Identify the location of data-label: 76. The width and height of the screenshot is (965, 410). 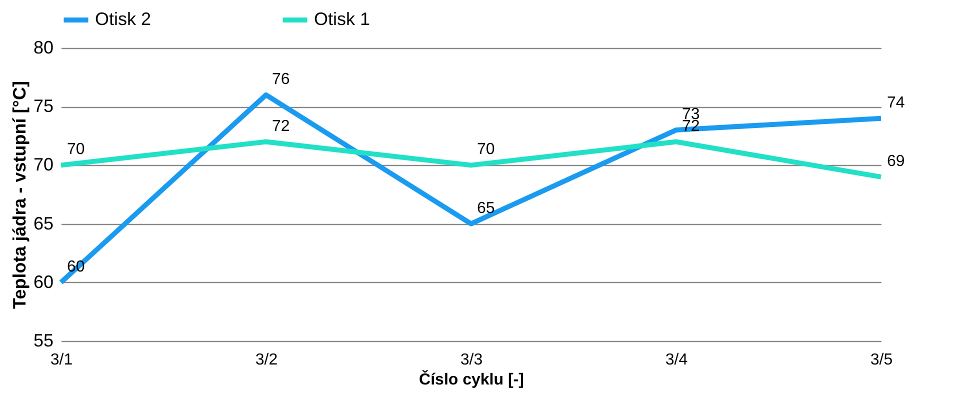
(281, 79).